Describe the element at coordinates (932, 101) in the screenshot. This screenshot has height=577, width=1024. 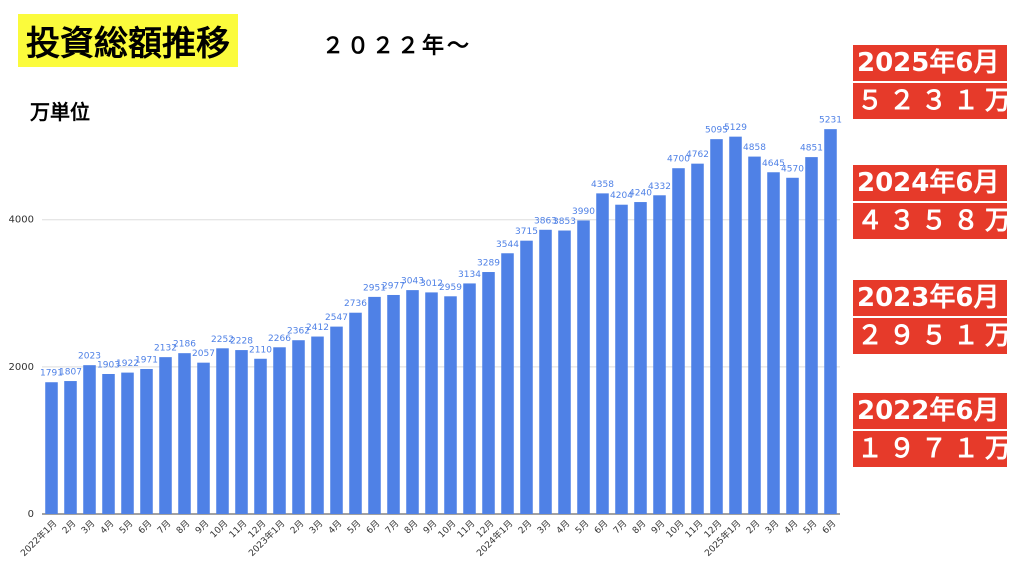
I see `highlight-amount: ５２３１万` at that location.